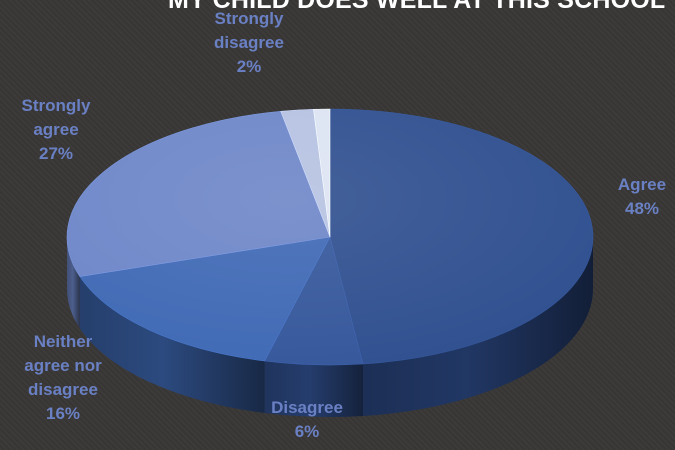  Describe the element at coordinates (63, 413) in the screenshot. I see `data-label-line: 16%` at that location.